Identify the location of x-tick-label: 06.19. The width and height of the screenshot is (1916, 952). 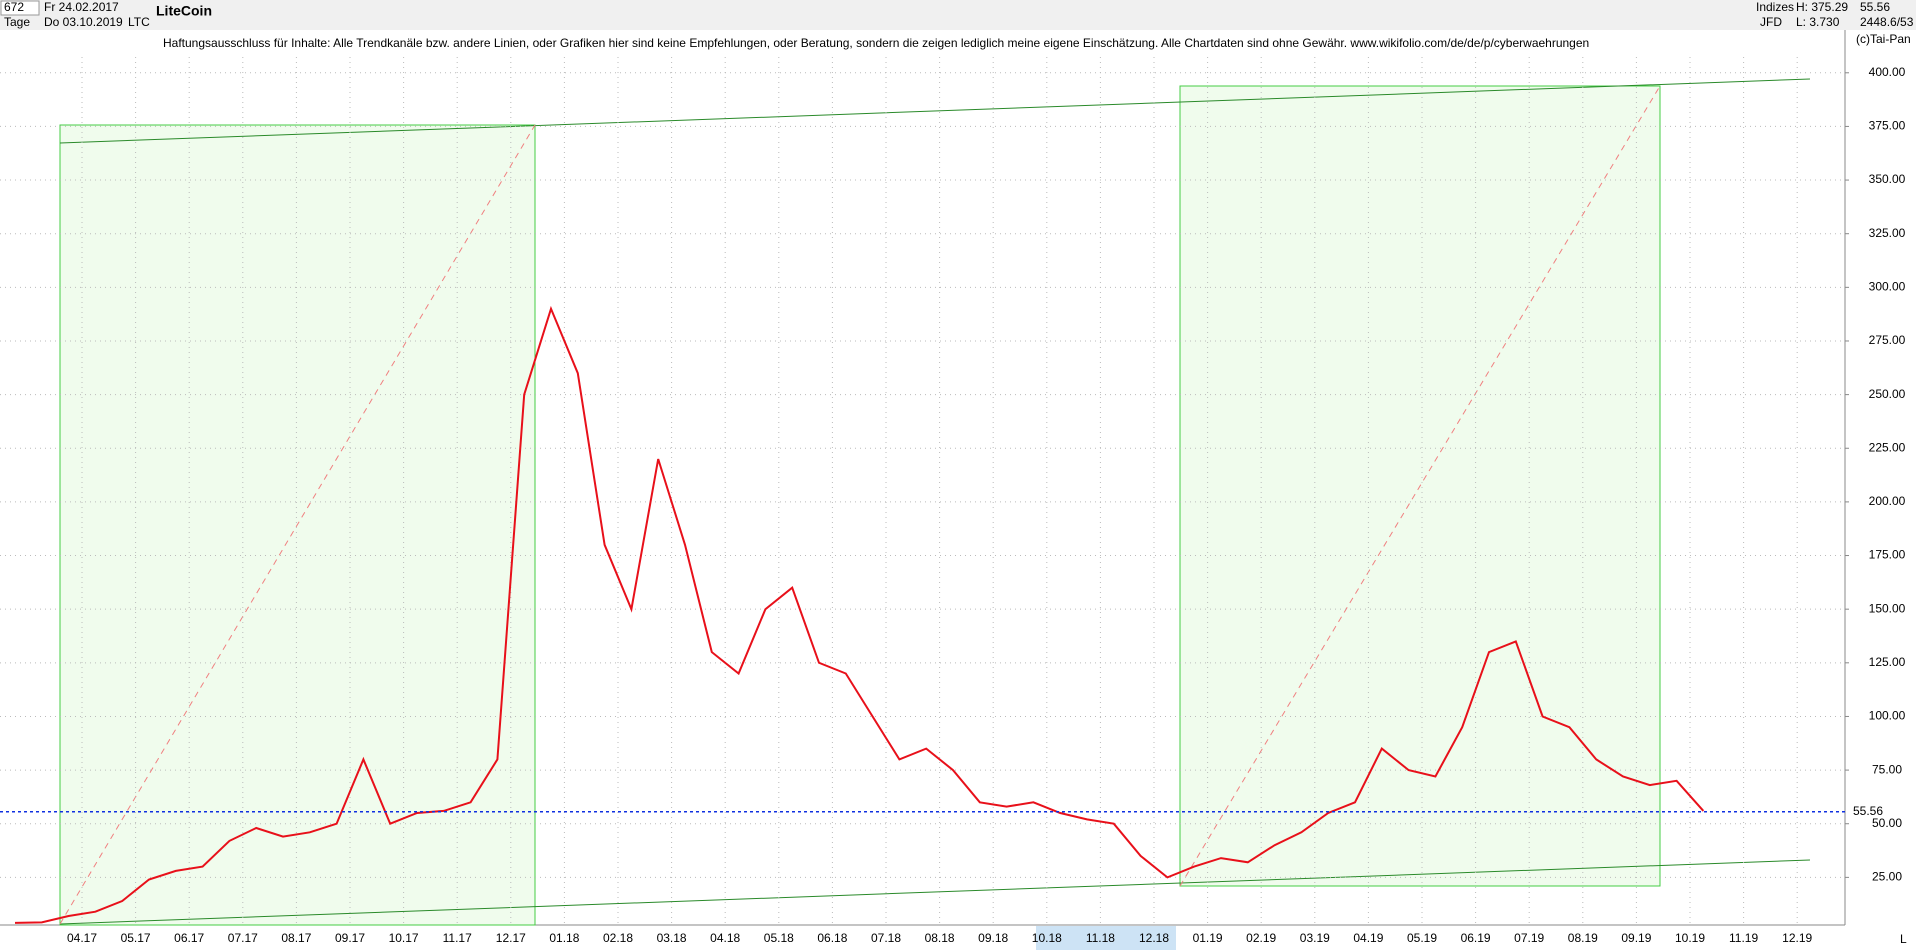
(1476, 938).